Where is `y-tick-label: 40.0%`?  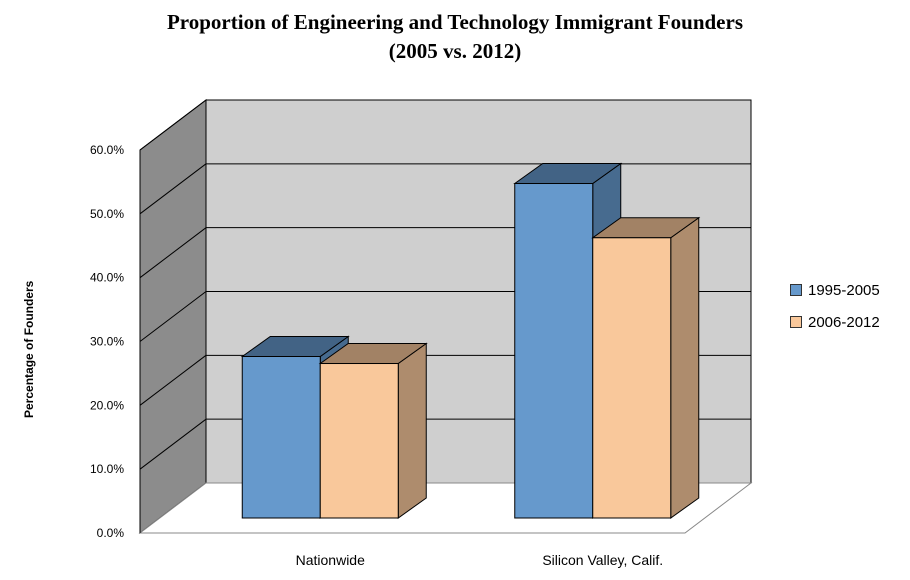 y-tick-label: 40.0% is located at coordinates (107, 278).